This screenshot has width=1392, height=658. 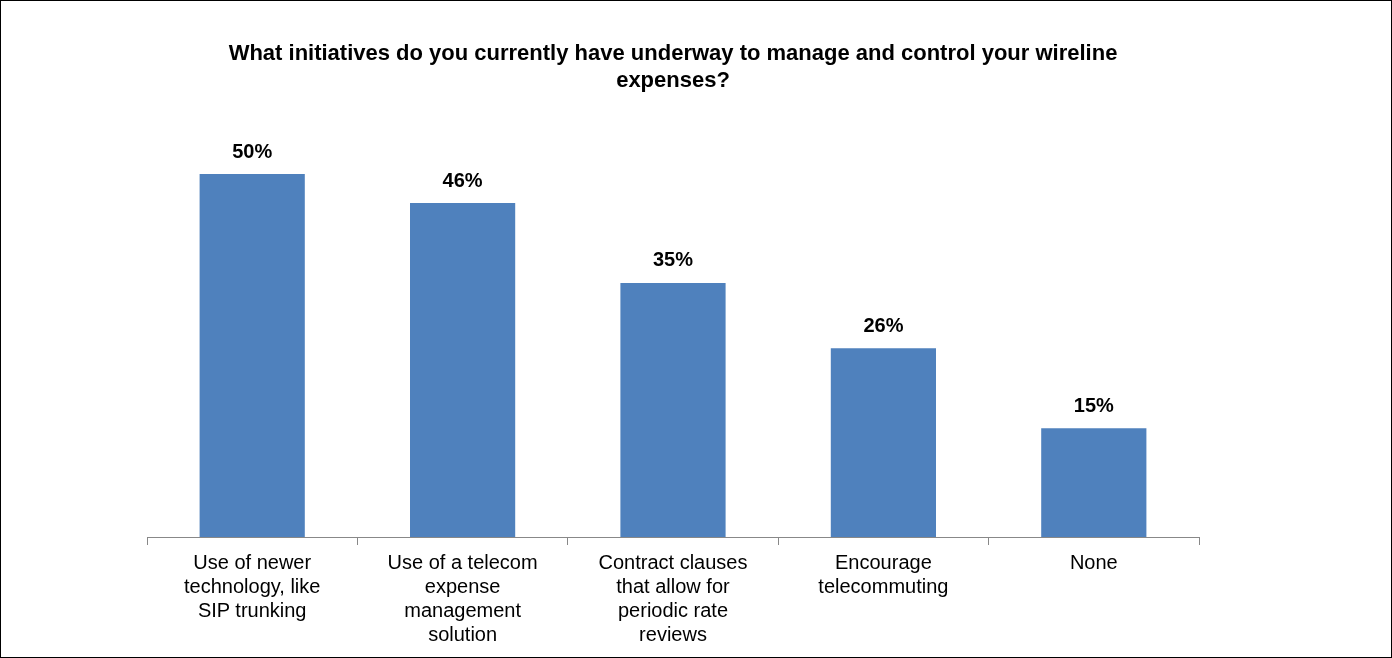 What do you see at coordinates (252, 150) in the screenshot?
I see `data-label: 50%` at bounding box center [252, 150].